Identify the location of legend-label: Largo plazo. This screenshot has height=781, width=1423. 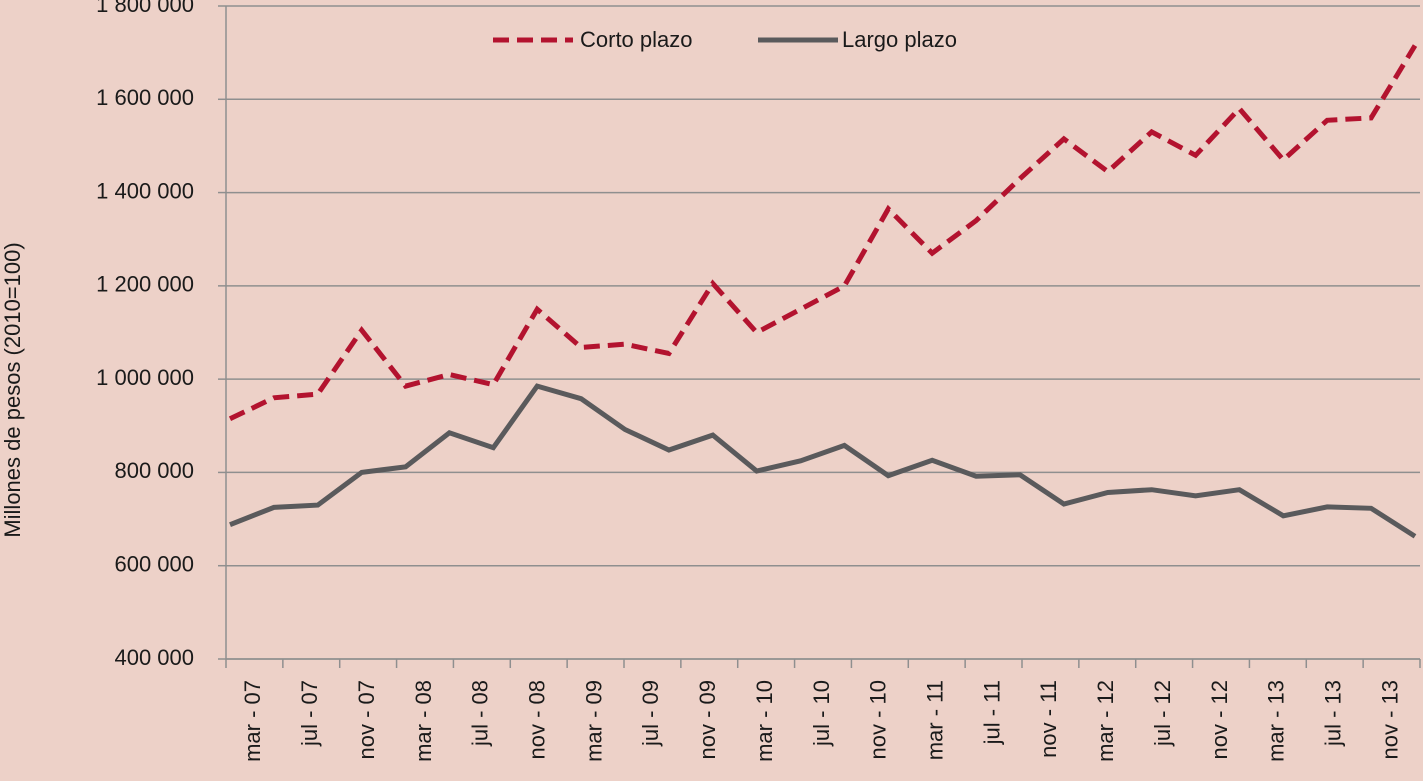
(899, 39).